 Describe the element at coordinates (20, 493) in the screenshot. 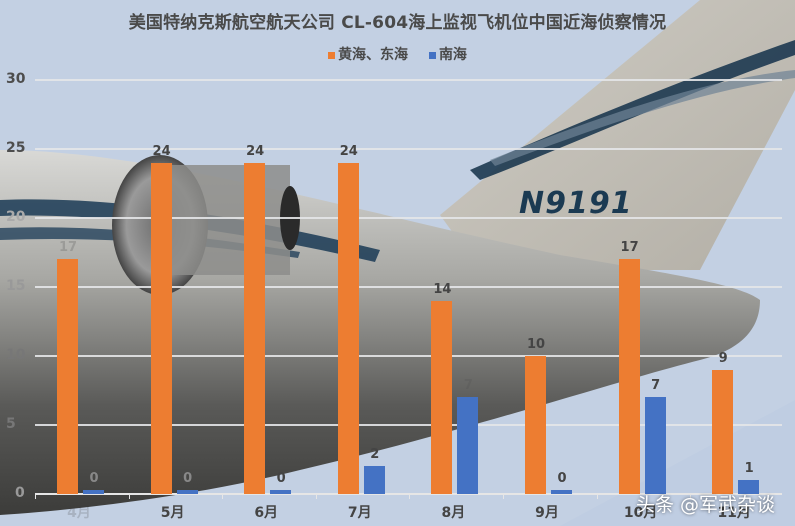

I see `y-tick-0: 0` at that location.